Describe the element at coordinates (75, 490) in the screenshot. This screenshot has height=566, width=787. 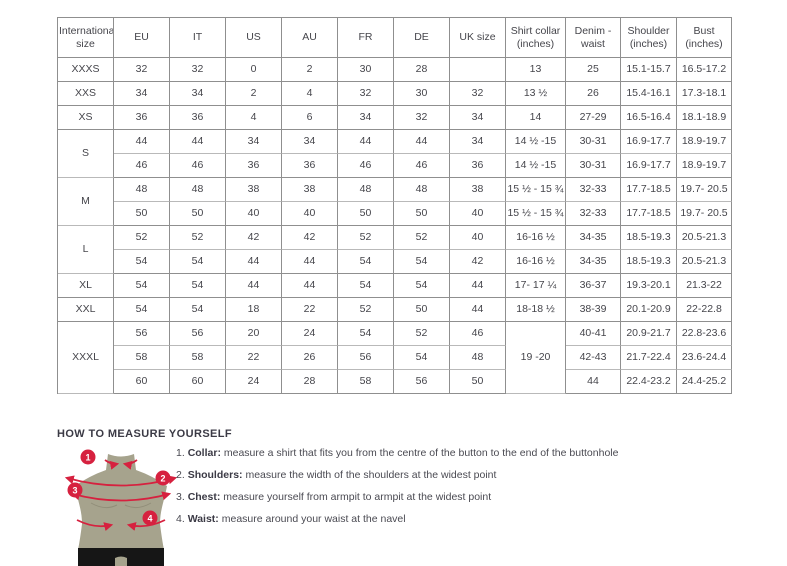
I see `marker-chest: 3` at that location.